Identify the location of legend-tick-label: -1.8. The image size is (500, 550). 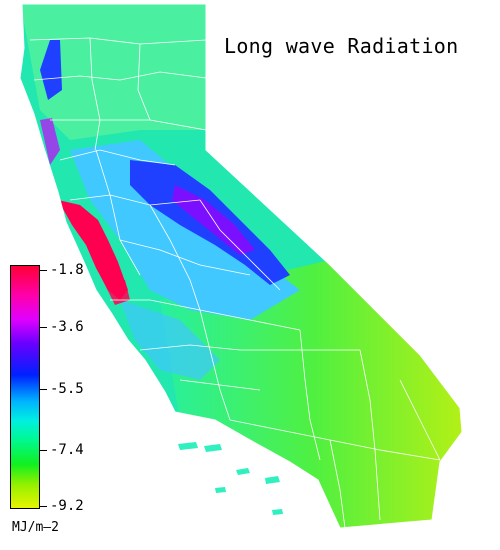
(67, 270).